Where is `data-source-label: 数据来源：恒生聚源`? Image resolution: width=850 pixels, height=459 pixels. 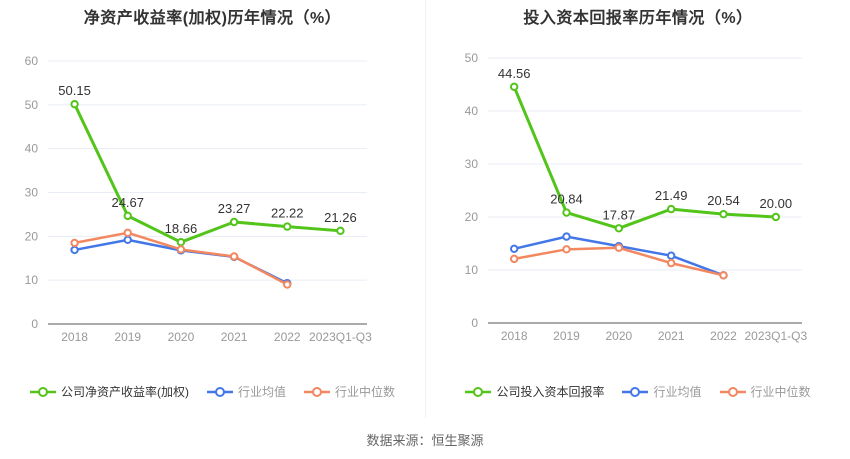
data-source-label: 数据来源：恒生聚源 is located at coordinates (425, 440).